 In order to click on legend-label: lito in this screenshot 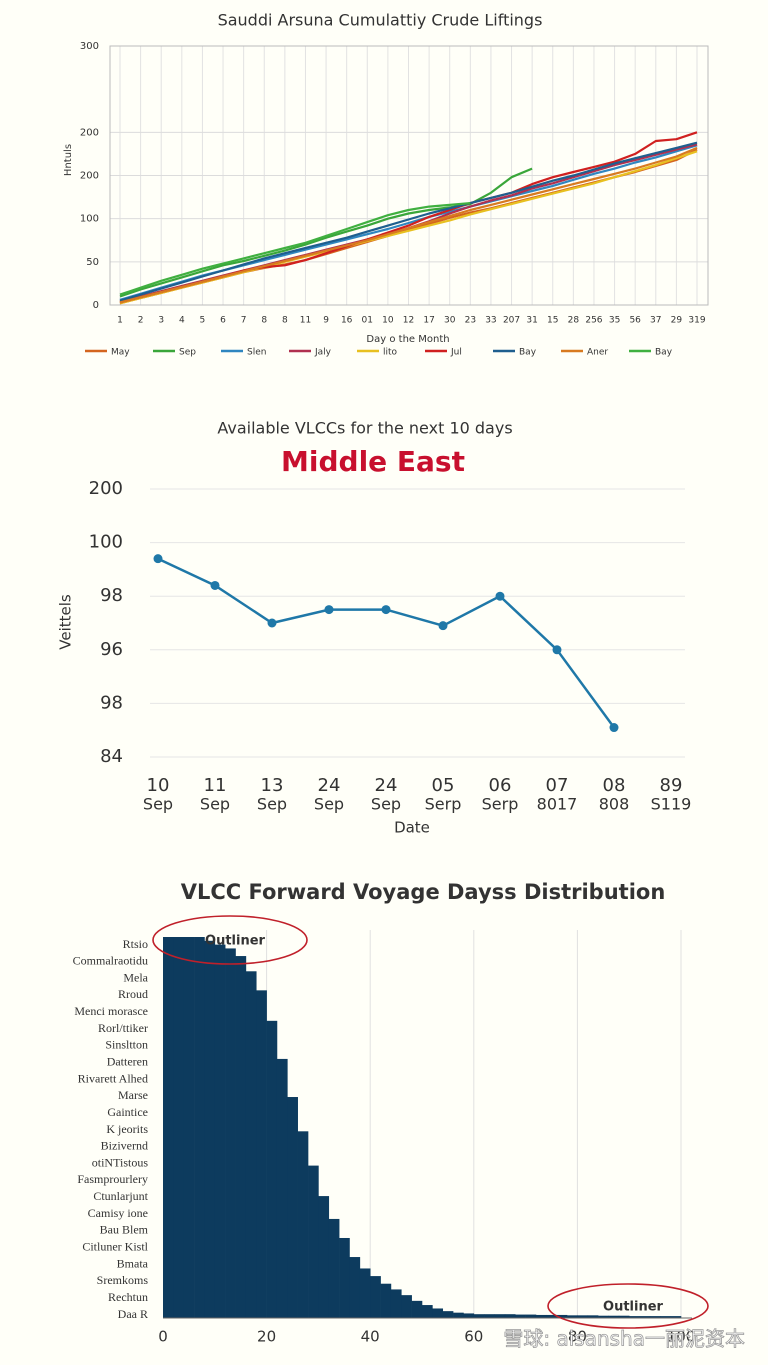, I will do `click(390, 353)`.